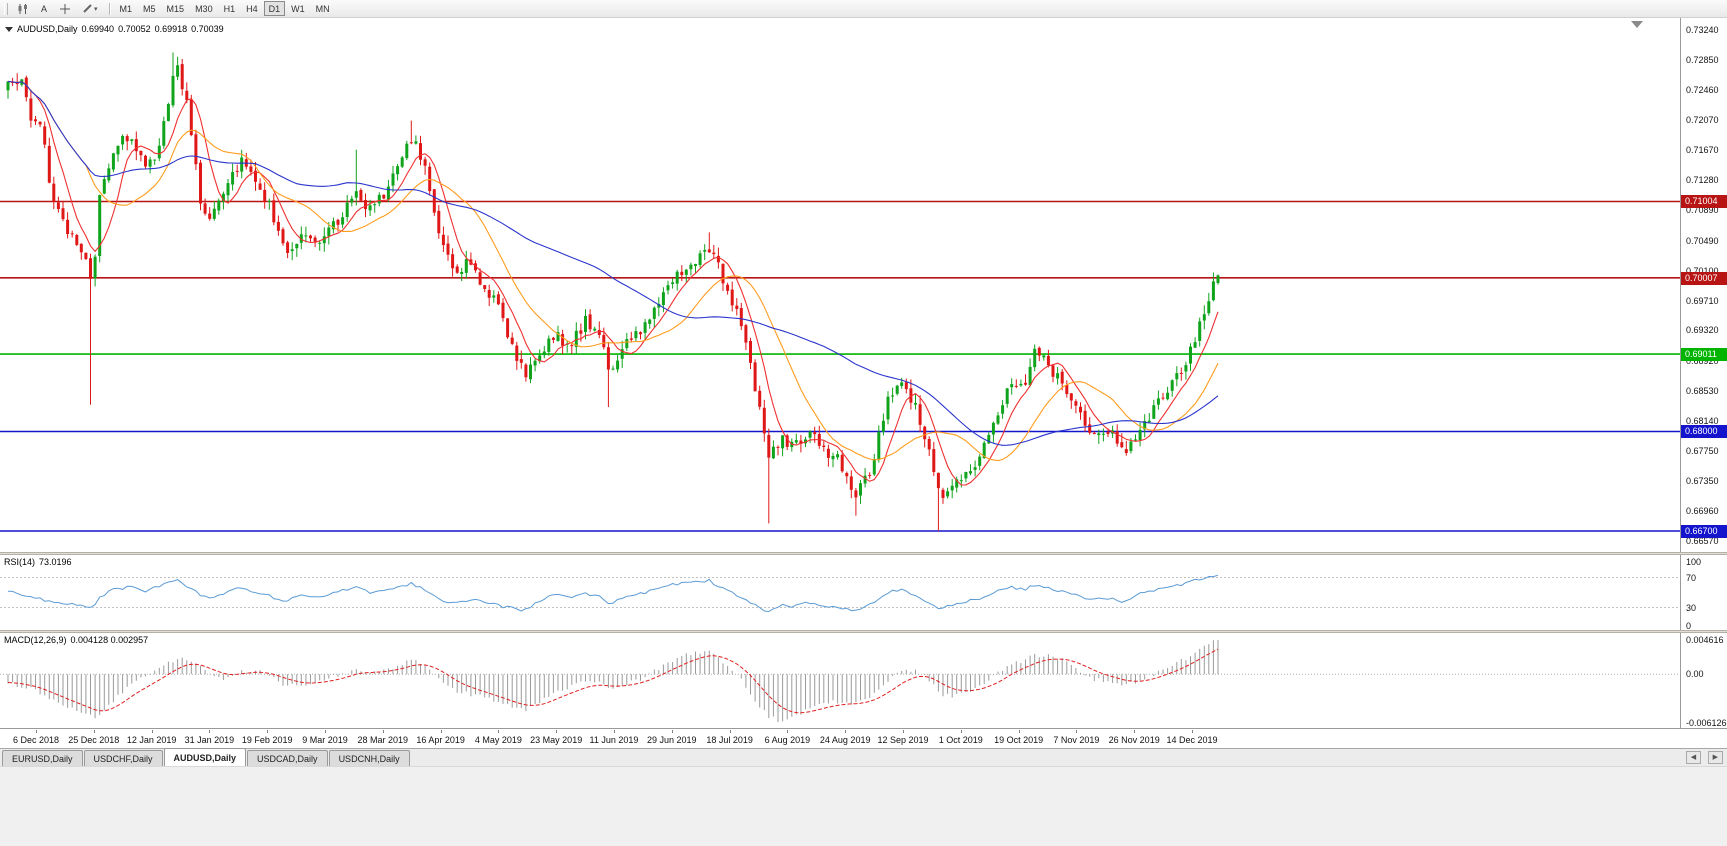  I want to click on text-annotation-button: A, so click(44, 8).